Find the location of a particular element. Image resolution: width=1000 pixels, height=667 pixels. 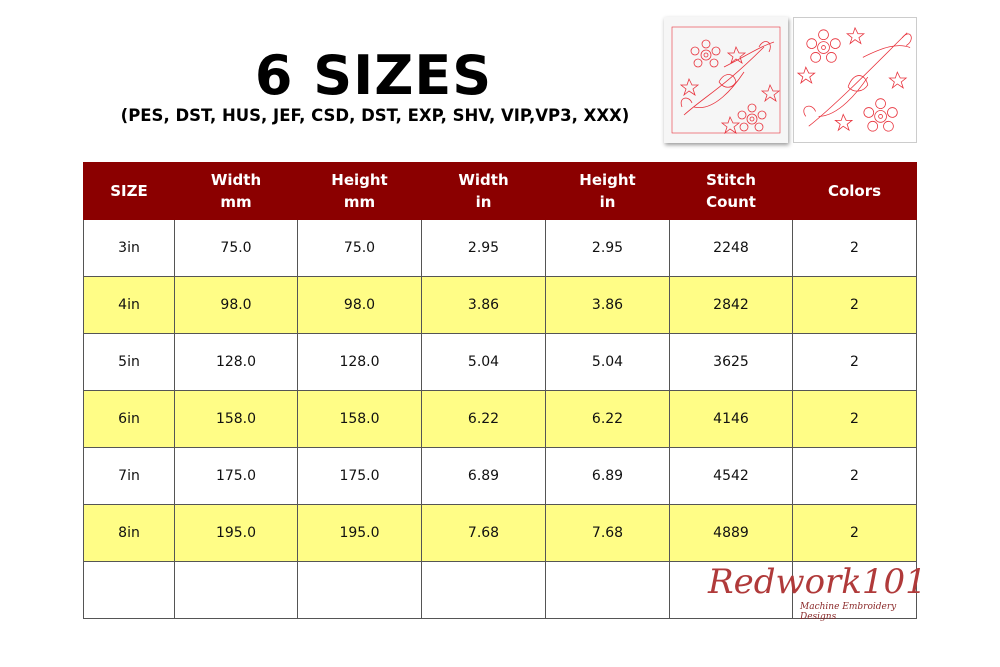

page-title: 6 SIZES is located at coordinates (373, 75).